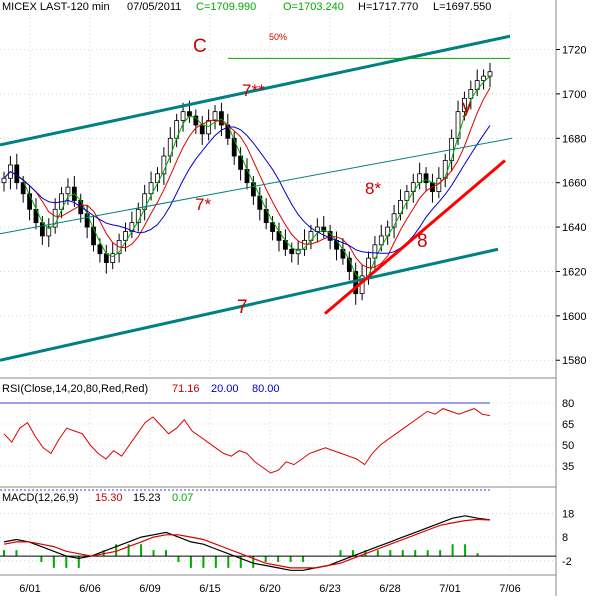 This screenshot has width=598, height=601. Describe the element at coordinates (568, 514) in the screenshot. I see `y-tick-label: 18` at that location.